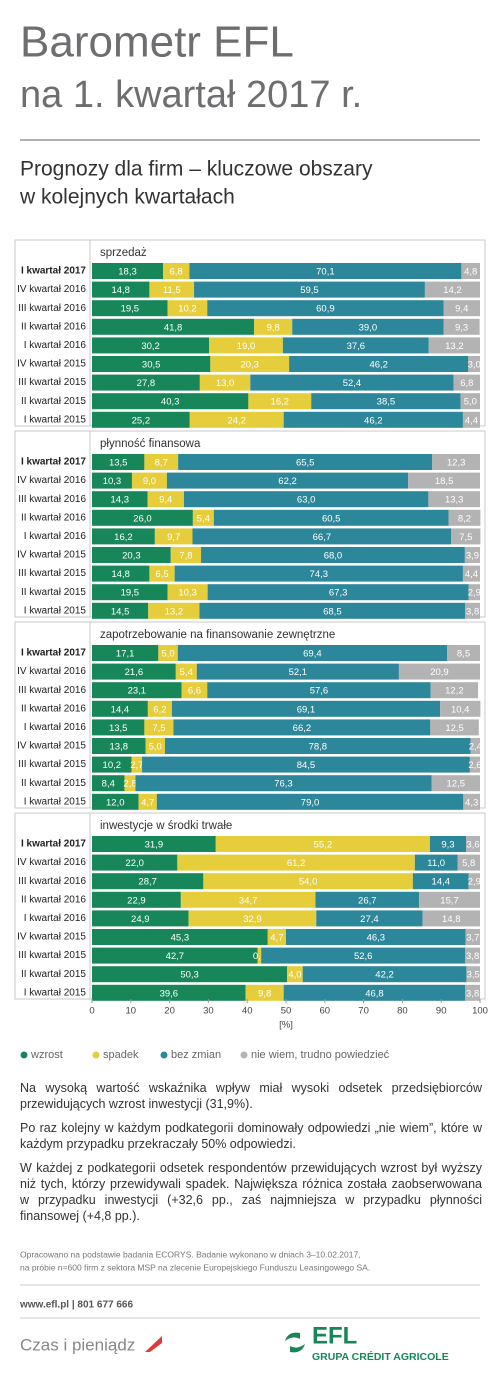 The image size is (500, 1373). Describe the element at coordinates (454, 691) in the screenshot. I see `value-label: 12,2` at that location.